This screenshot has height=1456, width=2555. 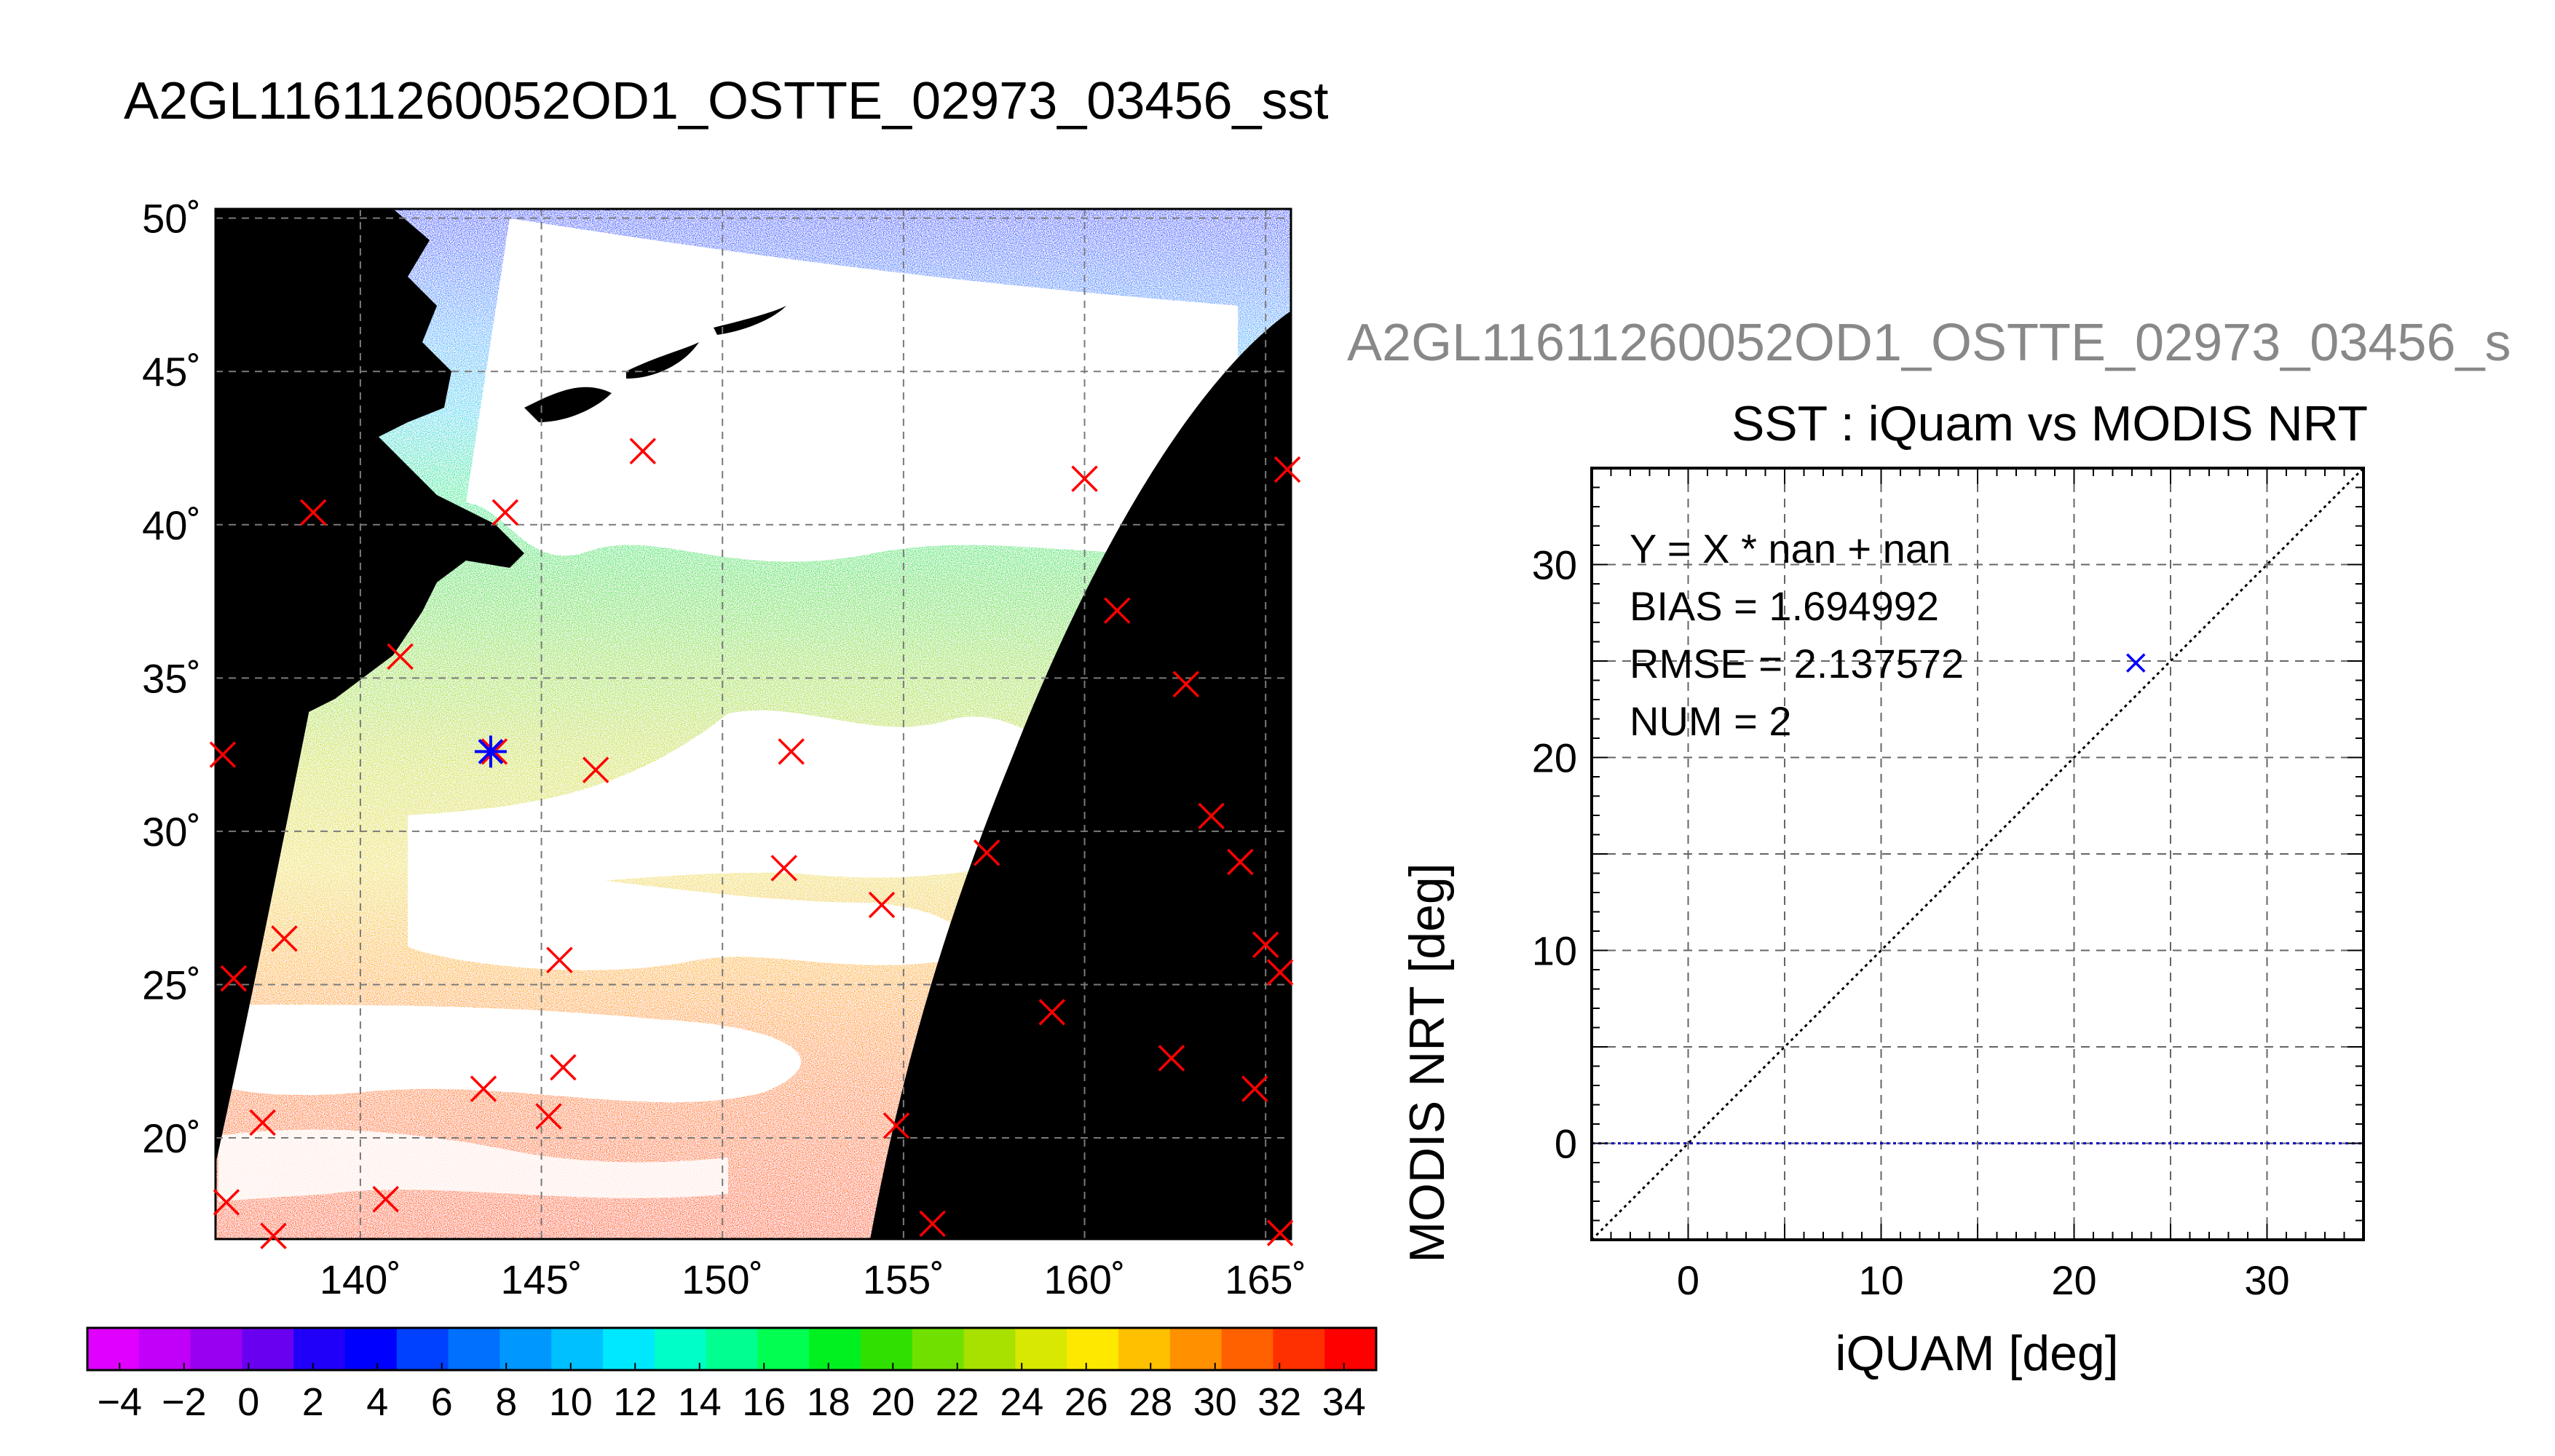 What do you see at coordinates (571, 1402) in the screenshot?
I see `colorbar-tick-label: 10` at bounding box center [571, 1402].